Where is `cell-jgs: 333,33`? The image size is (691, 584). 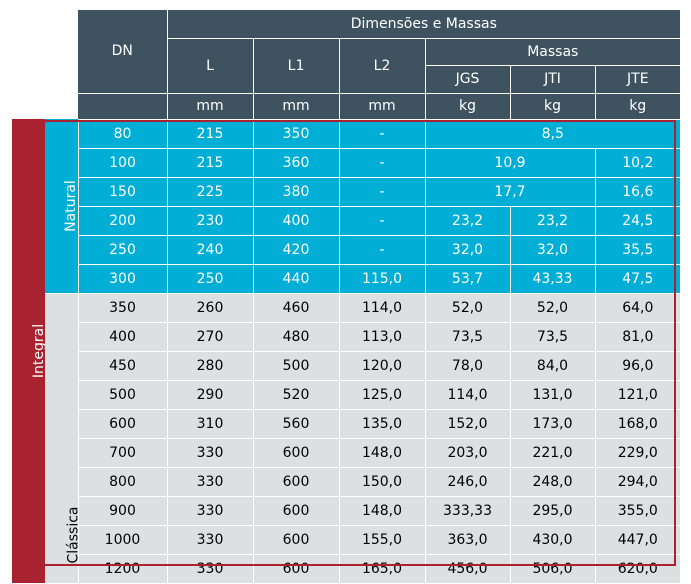 cell-jgs: 333,33 is located at coordinates (467, 510).